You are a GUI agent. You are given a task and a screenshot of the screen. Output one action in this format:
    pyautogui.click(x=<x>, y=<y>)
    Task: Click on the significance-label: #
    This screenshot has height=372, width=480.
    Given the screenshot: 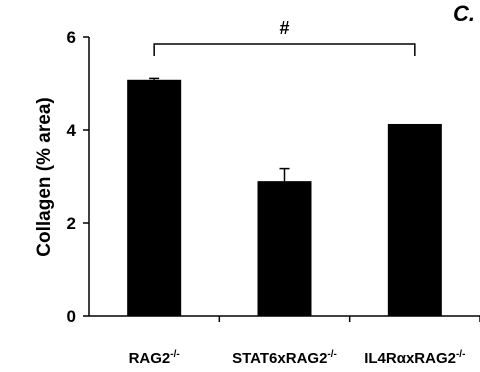 What is the action you would take?
    pyautogui.click(x=284, y=28)
    